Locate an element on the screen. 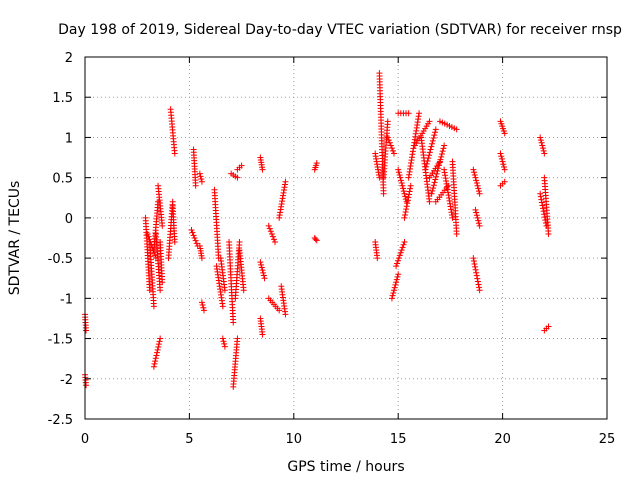 The width and height of the screenshot is (640, 480). y-tick-label: -2.5 is located at coordinates (60, 420).